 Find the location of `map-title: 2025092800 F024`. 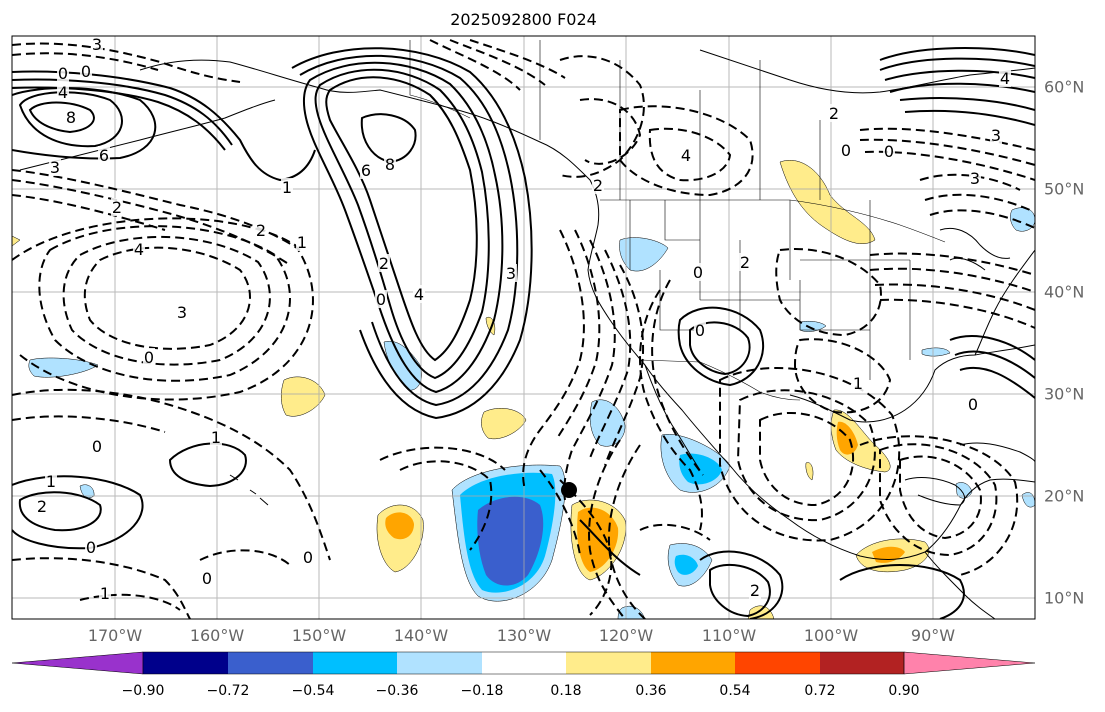

map-title: 2025092800 F024 is located at coordinates (523, 19).